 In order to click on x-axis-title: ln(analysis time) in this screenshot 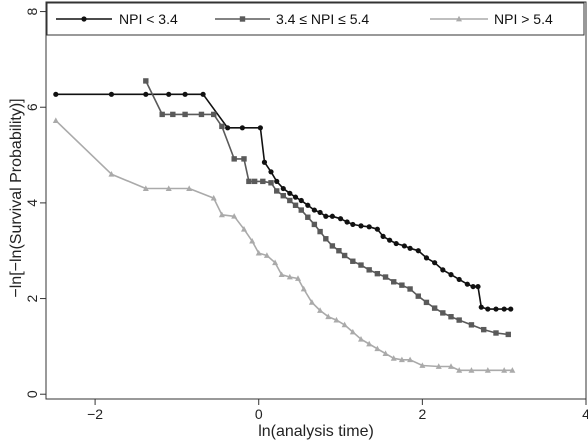, I will do `click(316, 431)`.